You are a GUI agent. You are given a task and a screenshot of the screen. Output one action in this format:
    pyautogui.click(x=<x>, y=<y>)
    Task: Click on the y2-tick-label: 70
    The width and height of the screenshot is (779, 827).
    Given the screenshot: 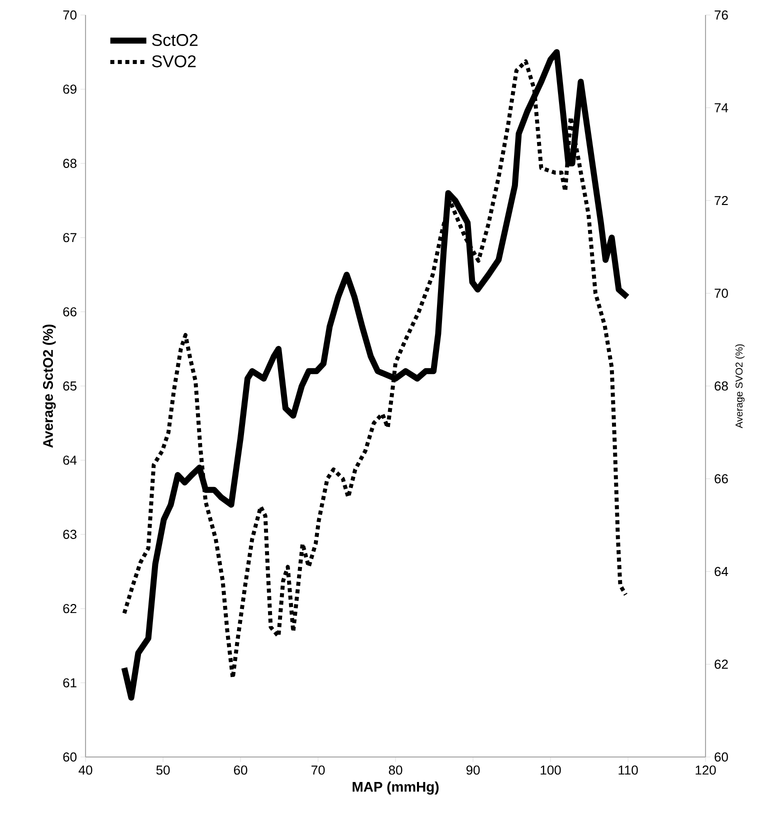 What is the action you would take?
    pyautogui.click(x=721, y=293)
    